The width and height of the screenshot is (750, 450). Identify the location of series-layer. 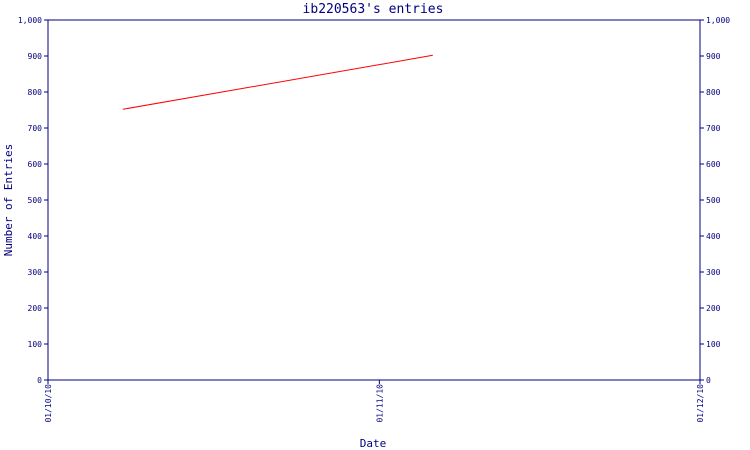
(277, 82).